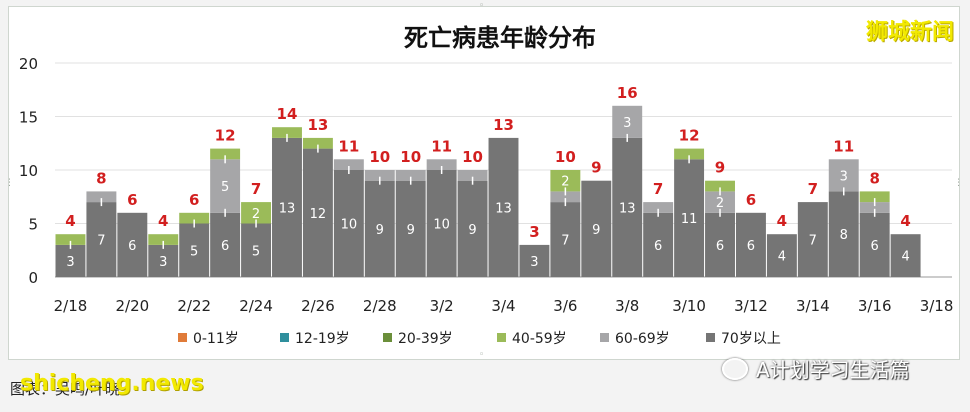 This screenshot has height=412, width=970. What do you see at coordinates (534, 232) in the screenshot?
I see `total-value-label: 3` at bounding box center [534, 232].